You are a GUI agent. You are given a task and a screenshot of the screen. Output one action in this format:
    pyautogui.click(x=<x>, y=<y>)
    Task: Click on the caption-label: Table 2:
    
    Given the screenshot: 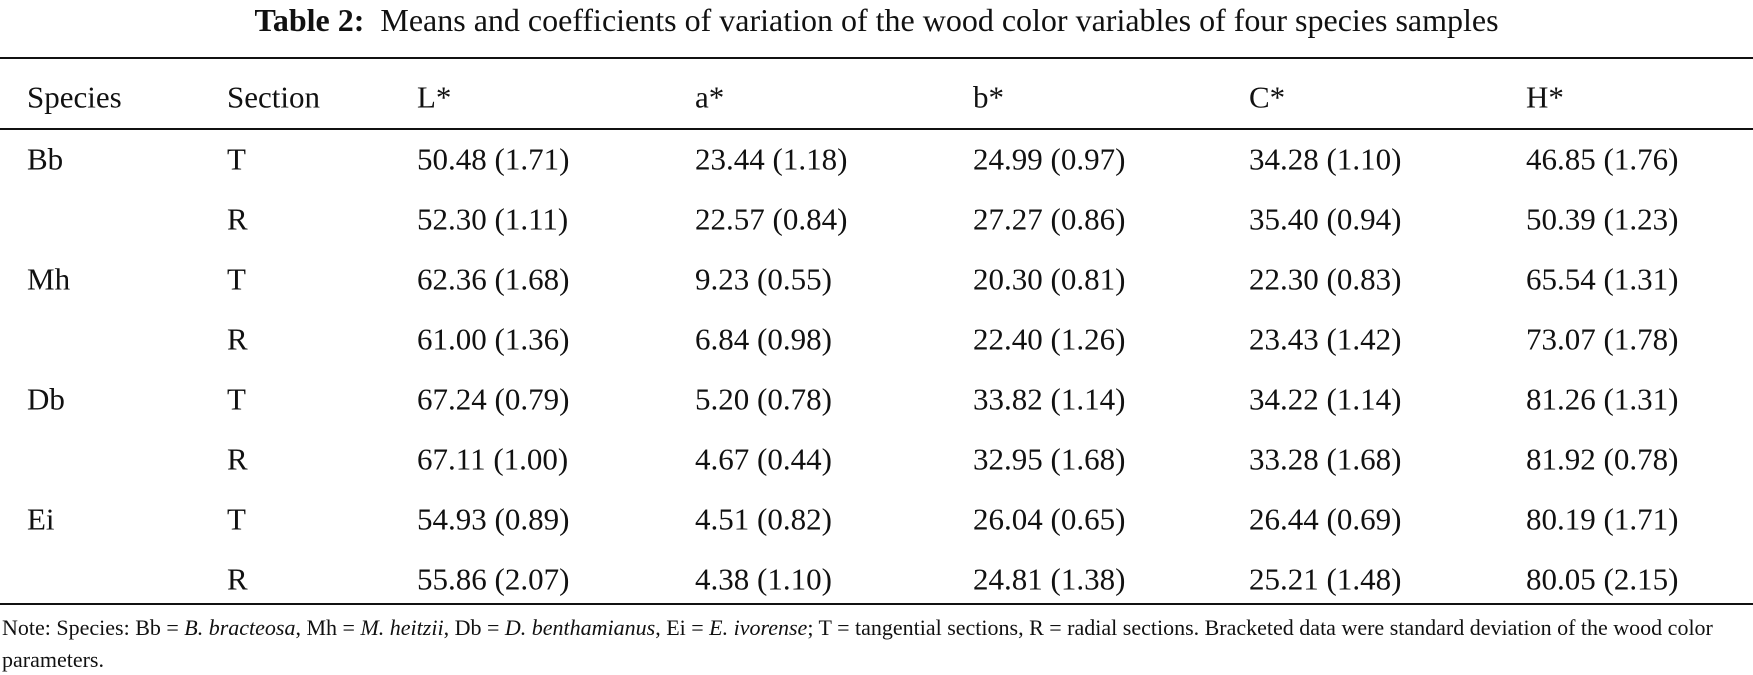 What is the action you would take?
    pyautogui.click(x=309, y=20)
    